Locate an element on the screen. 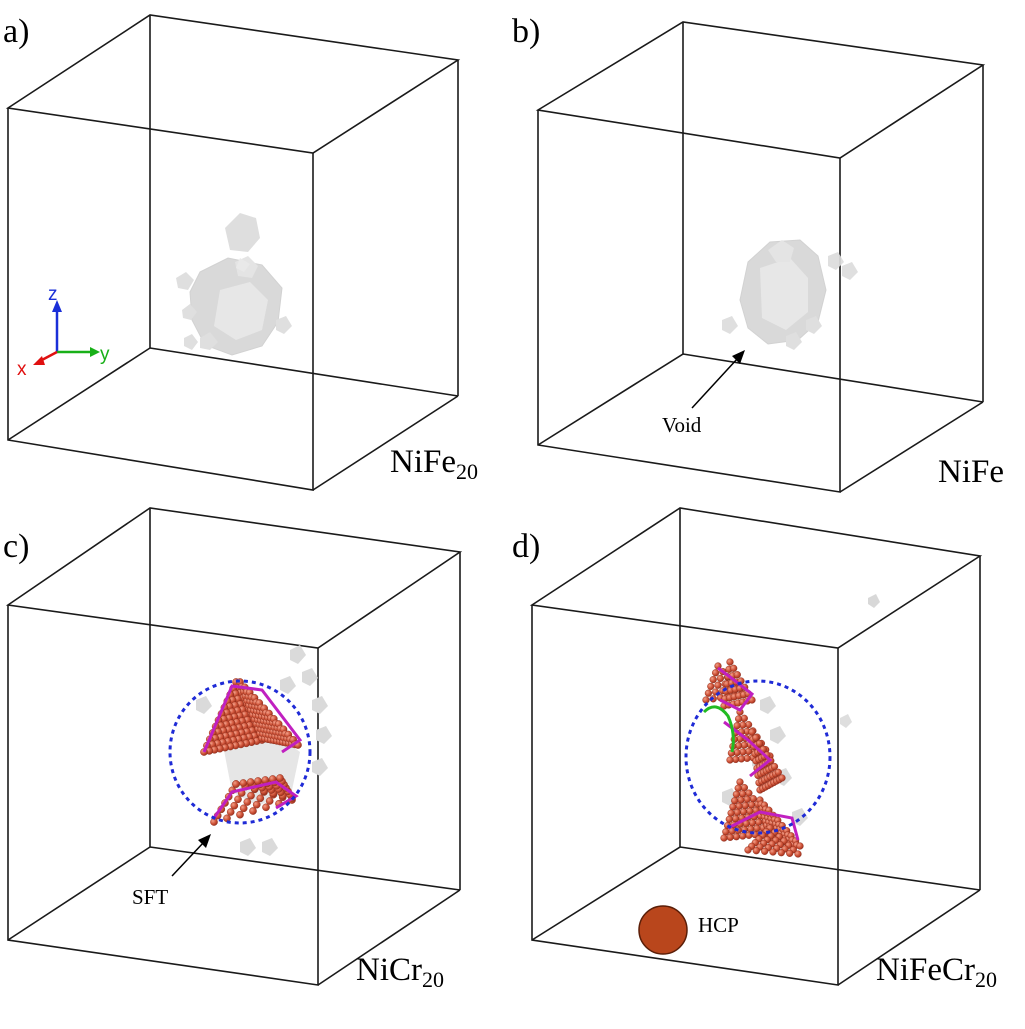 The width and height of the screenshot is (1025, 1029). z-axis-label: z is located at coordinates (53, 294).